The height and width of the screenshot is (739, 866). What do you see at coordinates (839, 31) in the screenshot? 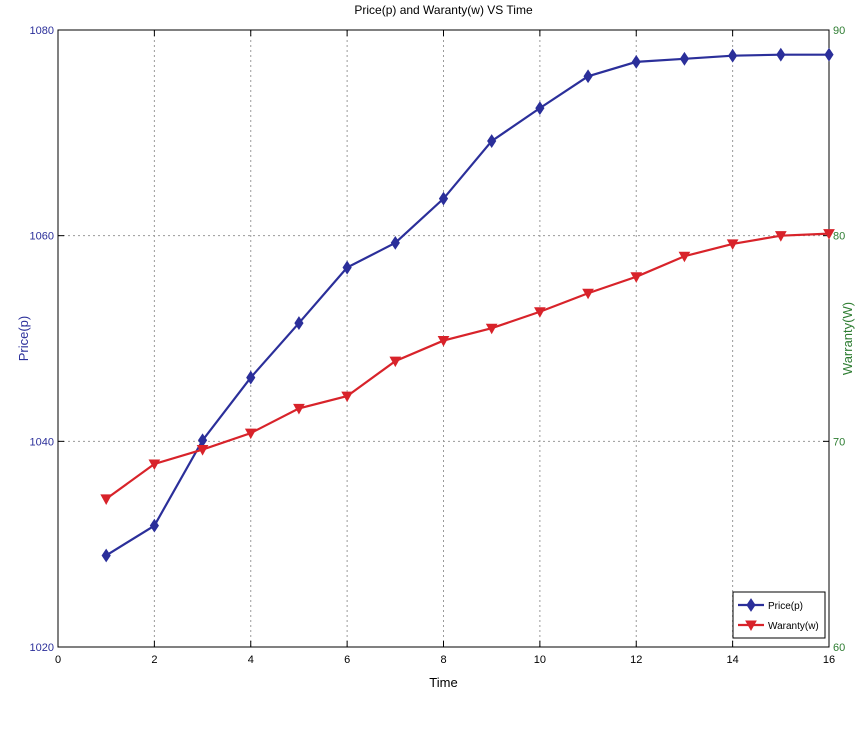
I see `y-tick-label-right: 90` at bounding box center [839, 31].